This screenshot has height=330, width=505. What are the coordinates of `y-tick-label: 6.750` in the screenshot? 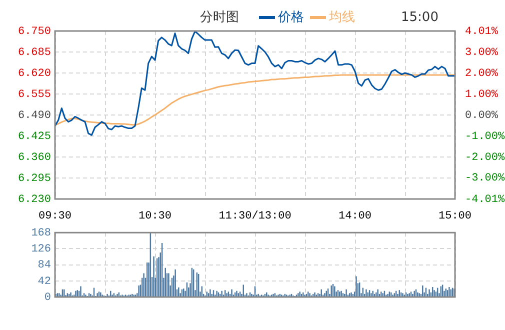 It's located at (34, 32).